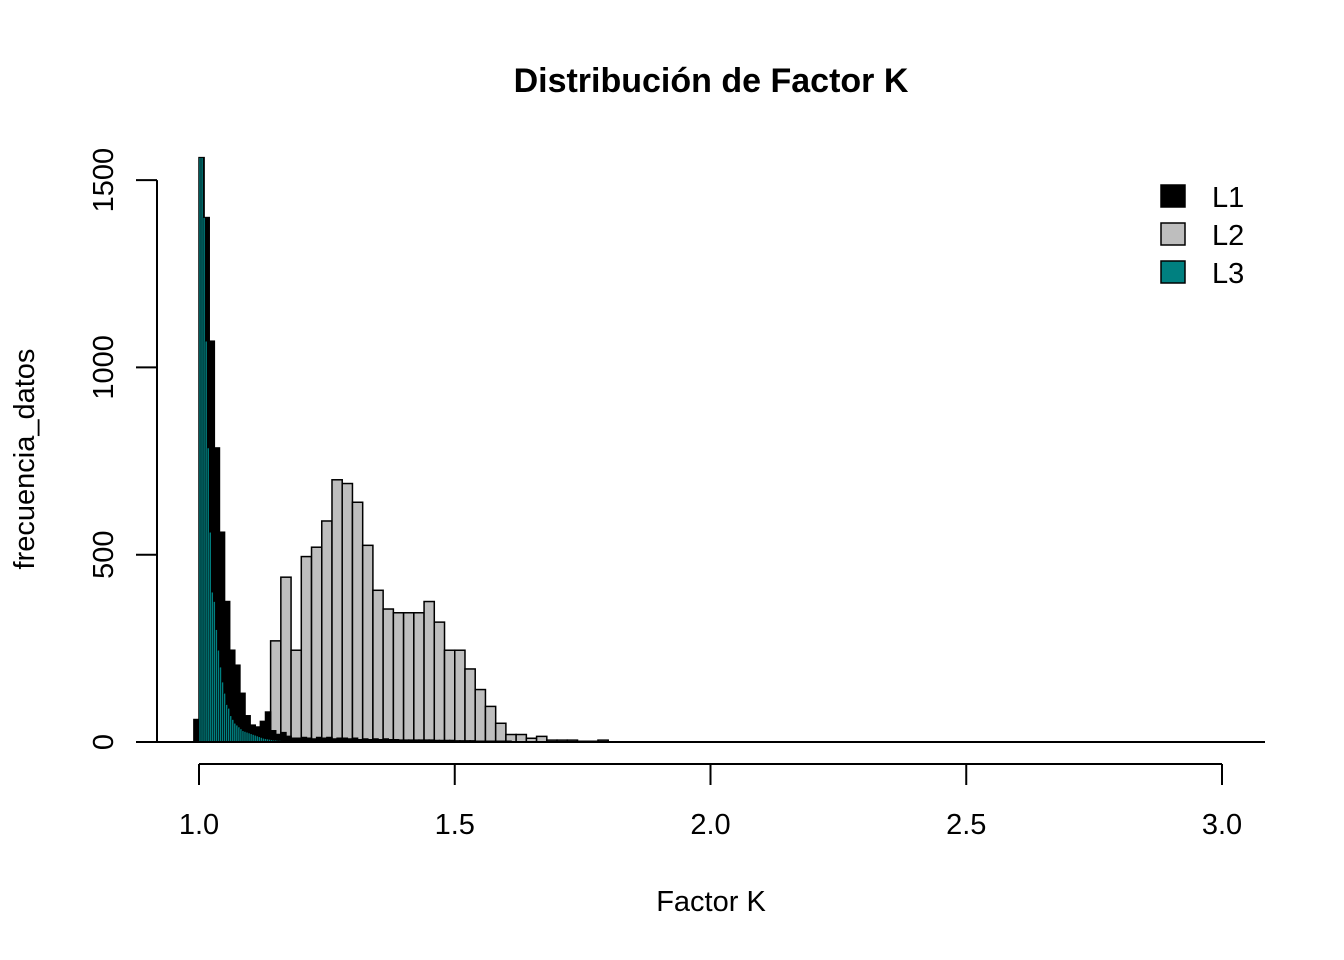 The height and width of the screenshot is (960, 1344). I want to click on y-tick-label: 500, so click(104, 555).